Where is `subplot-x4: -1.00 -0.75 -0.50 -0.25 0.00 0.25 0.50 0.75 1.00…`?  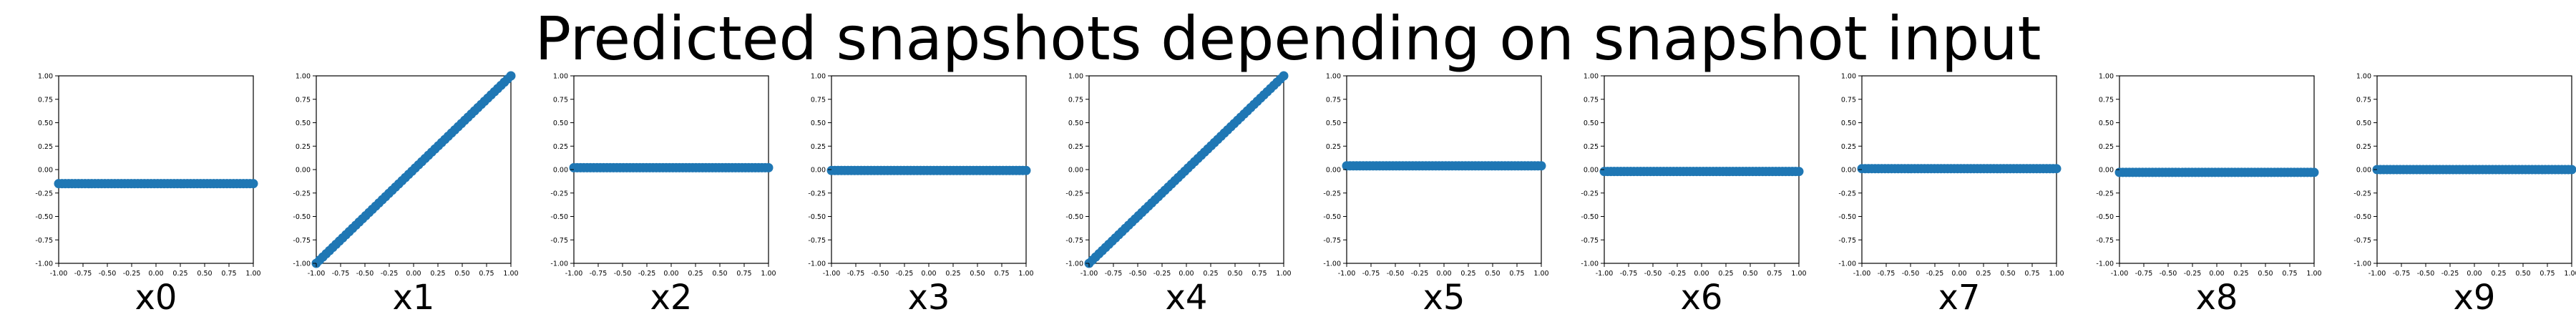 subplot-x4: -1.00 -0.75 -0.50 -0.25 0.00 0.25 0.50 0.75 1.00… is located at coordinates (1178, 194).